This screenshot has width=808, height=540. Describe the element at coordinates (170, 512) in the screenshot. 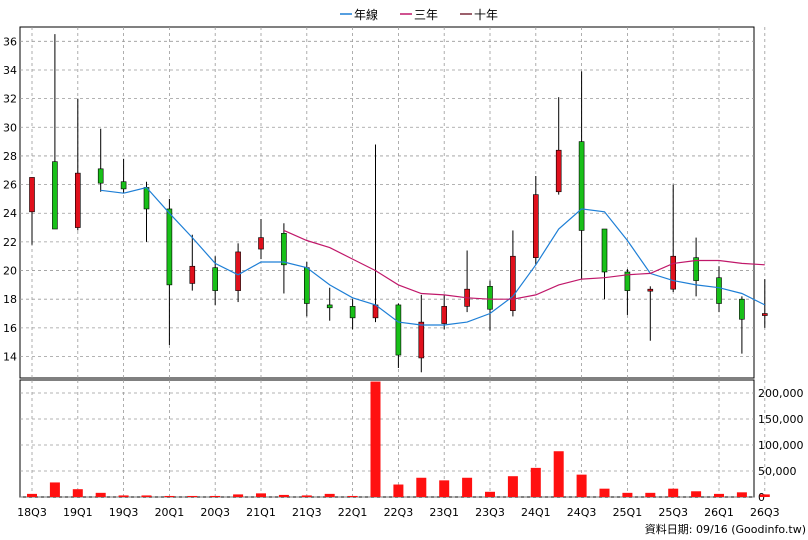

I see `x-tick-label: 20Q1` at that location.